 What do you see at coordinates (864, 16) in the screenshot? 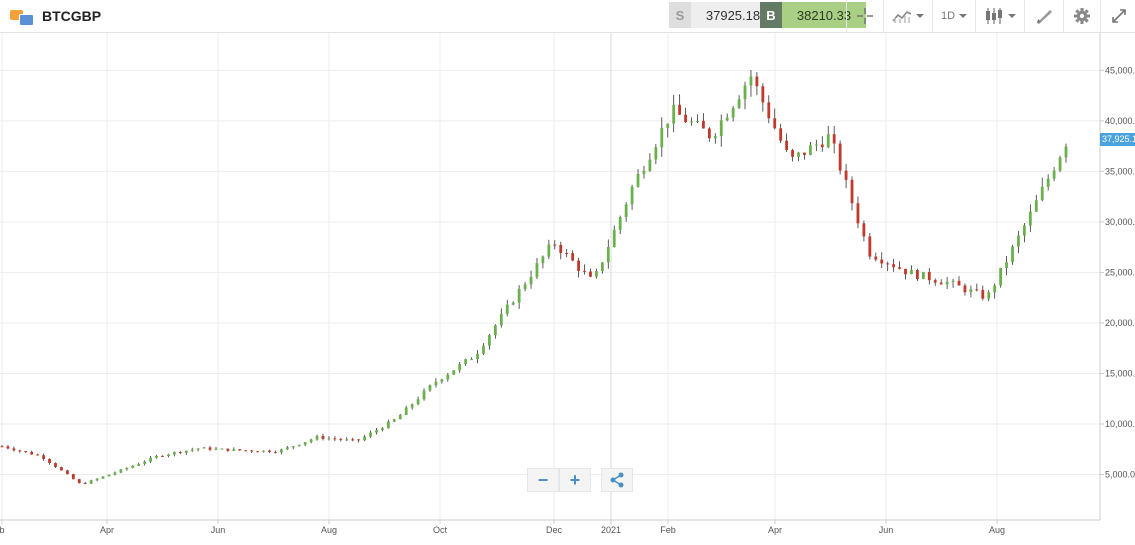
I see `crosshair-button` at bounding box center [864, 16].